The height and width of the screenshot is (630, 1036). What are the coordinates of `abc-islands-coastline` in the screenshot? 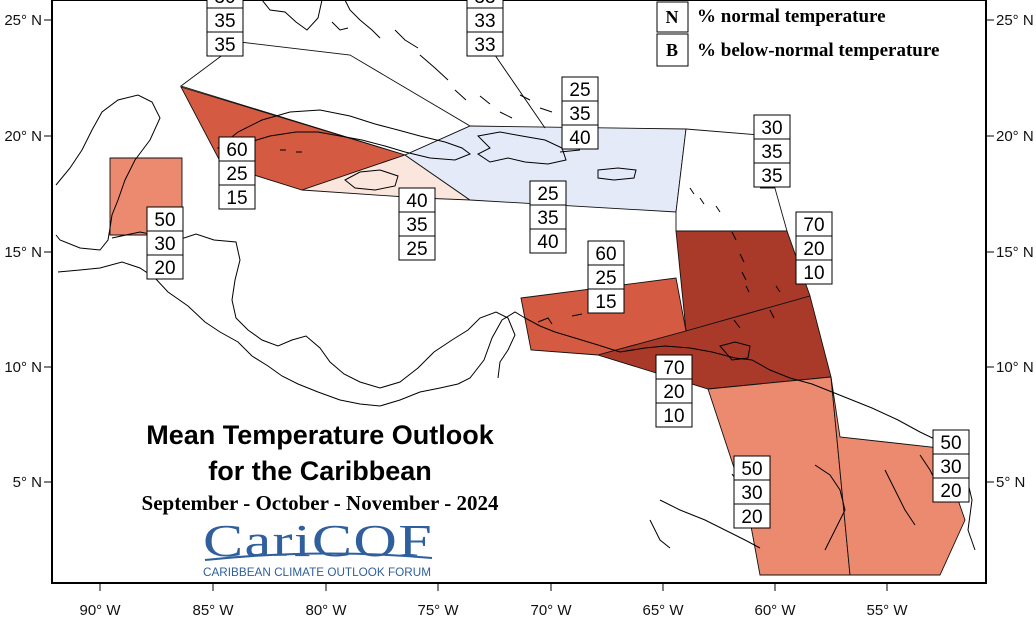 It's located at (579, 313).